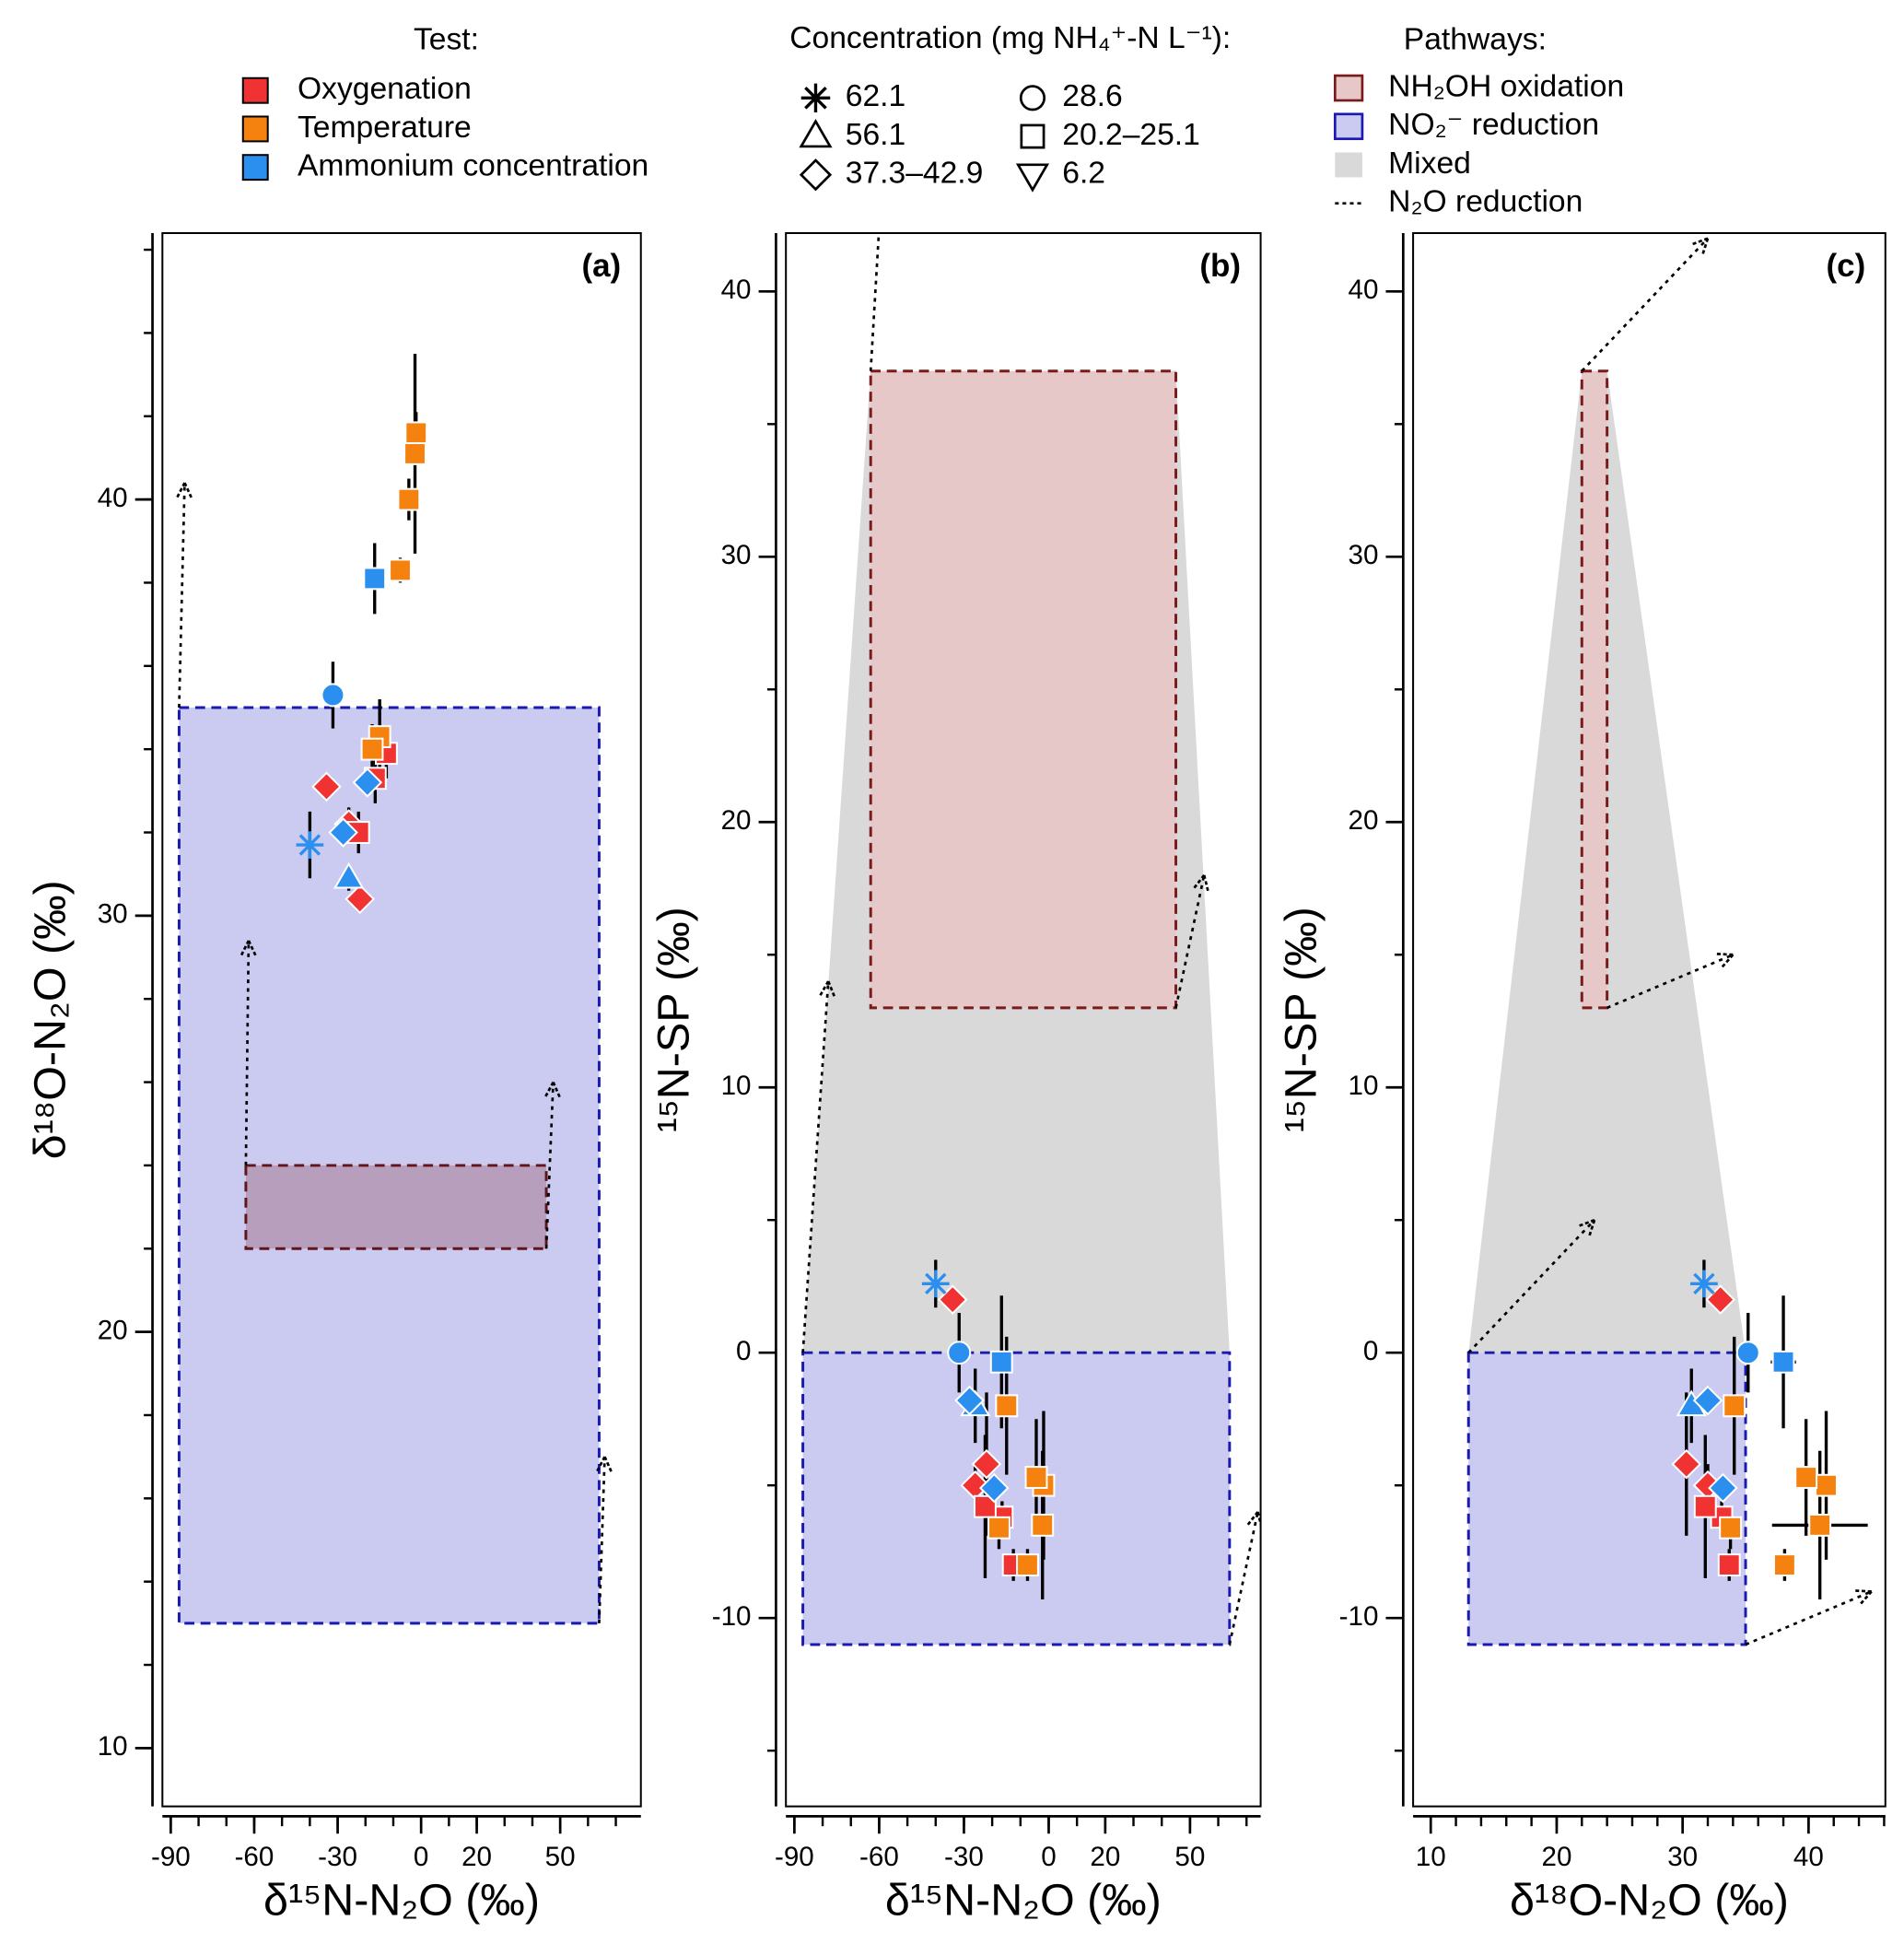  What do you see at coordinates (1808, 1857) in the screenshot?
I see `x-tick-label: 40` at bounding box center [1808, 1857].